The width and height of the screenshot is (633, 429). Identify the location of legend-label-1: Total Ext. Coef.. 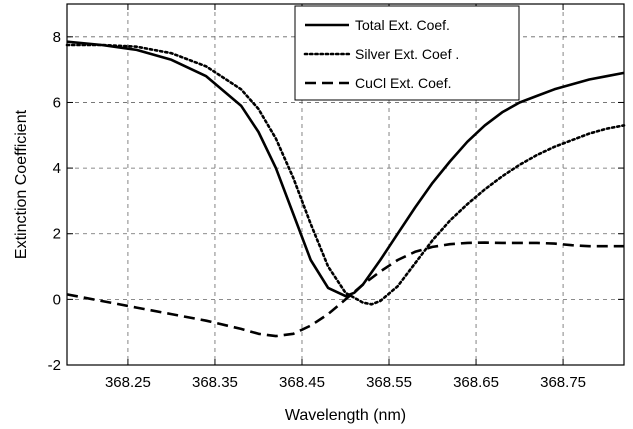
(402, 25).